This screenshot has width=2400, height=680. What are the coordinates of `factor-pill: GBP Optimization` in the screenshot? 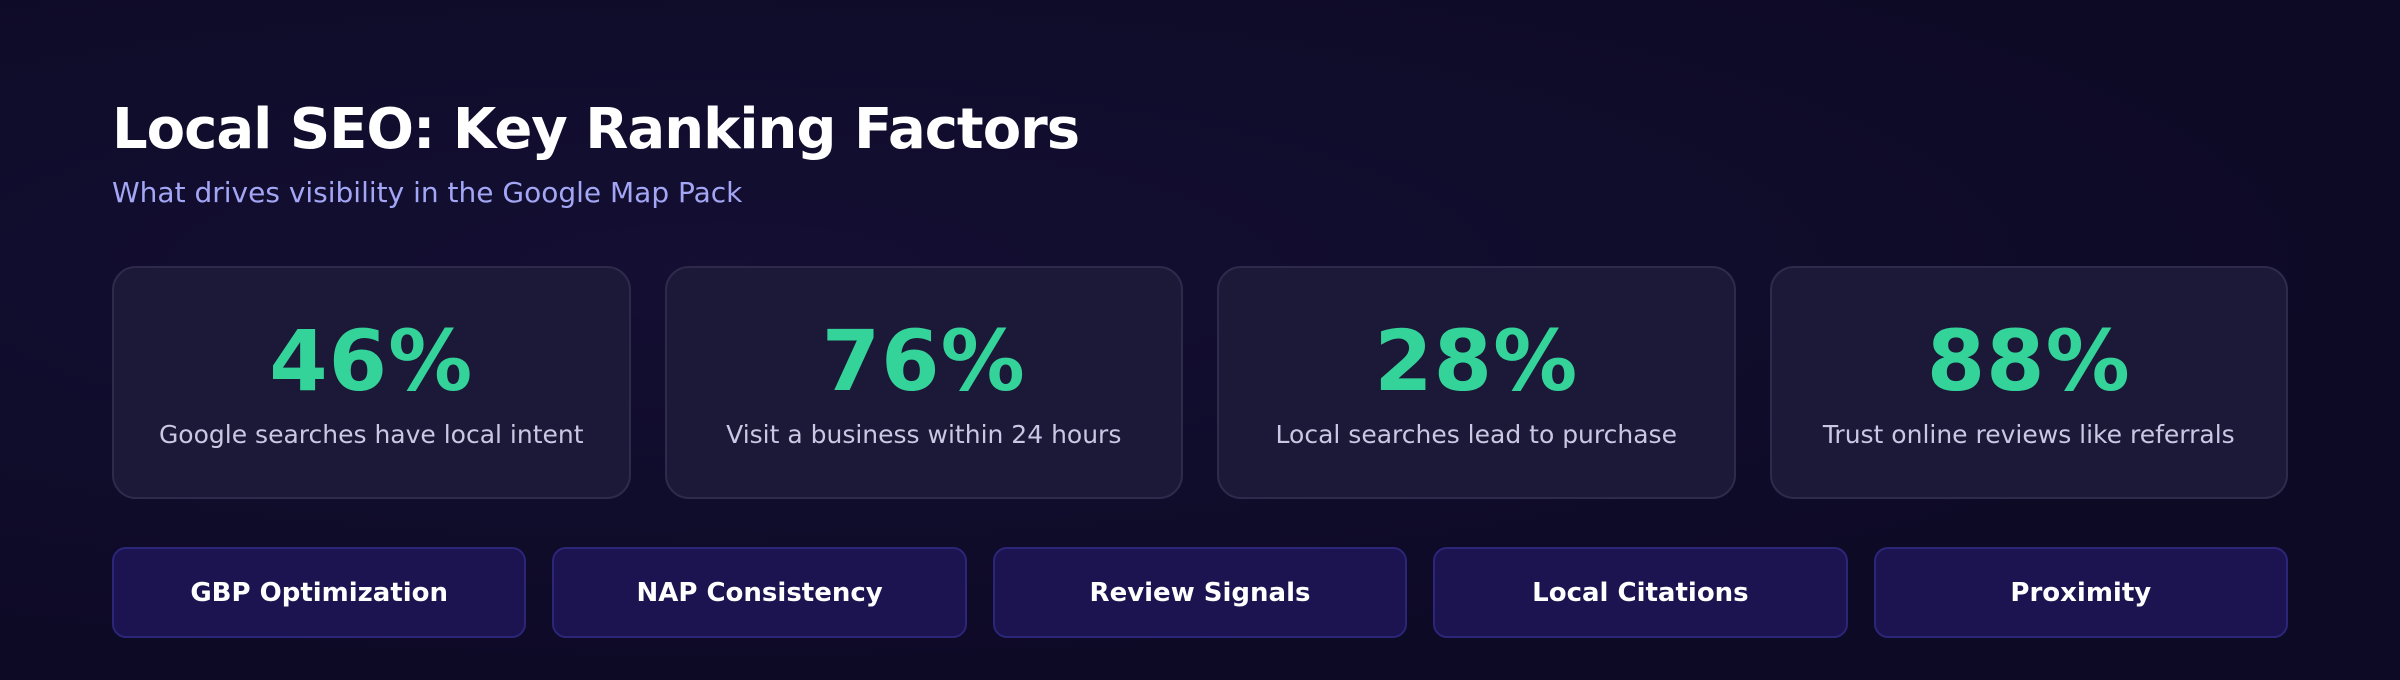 It's located at (319, 592).